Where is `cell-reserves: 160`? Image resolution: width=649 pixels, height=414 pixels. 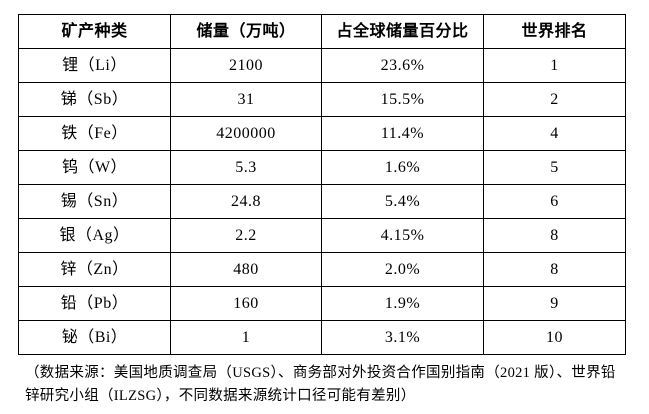
cell-reserves: 160 is located at coordinates (246, 303).